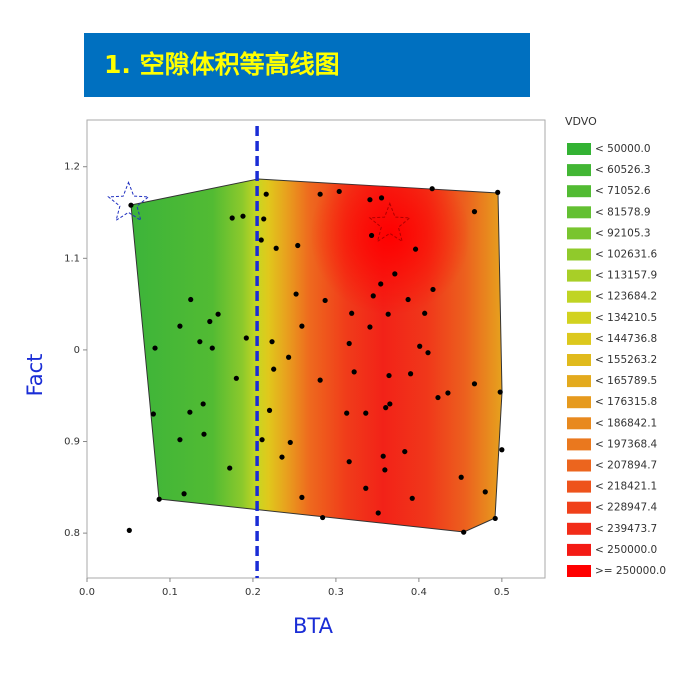 This screenshot has height=676, width=695. I want to click on legend-title: VDVO, so click(581, 121).